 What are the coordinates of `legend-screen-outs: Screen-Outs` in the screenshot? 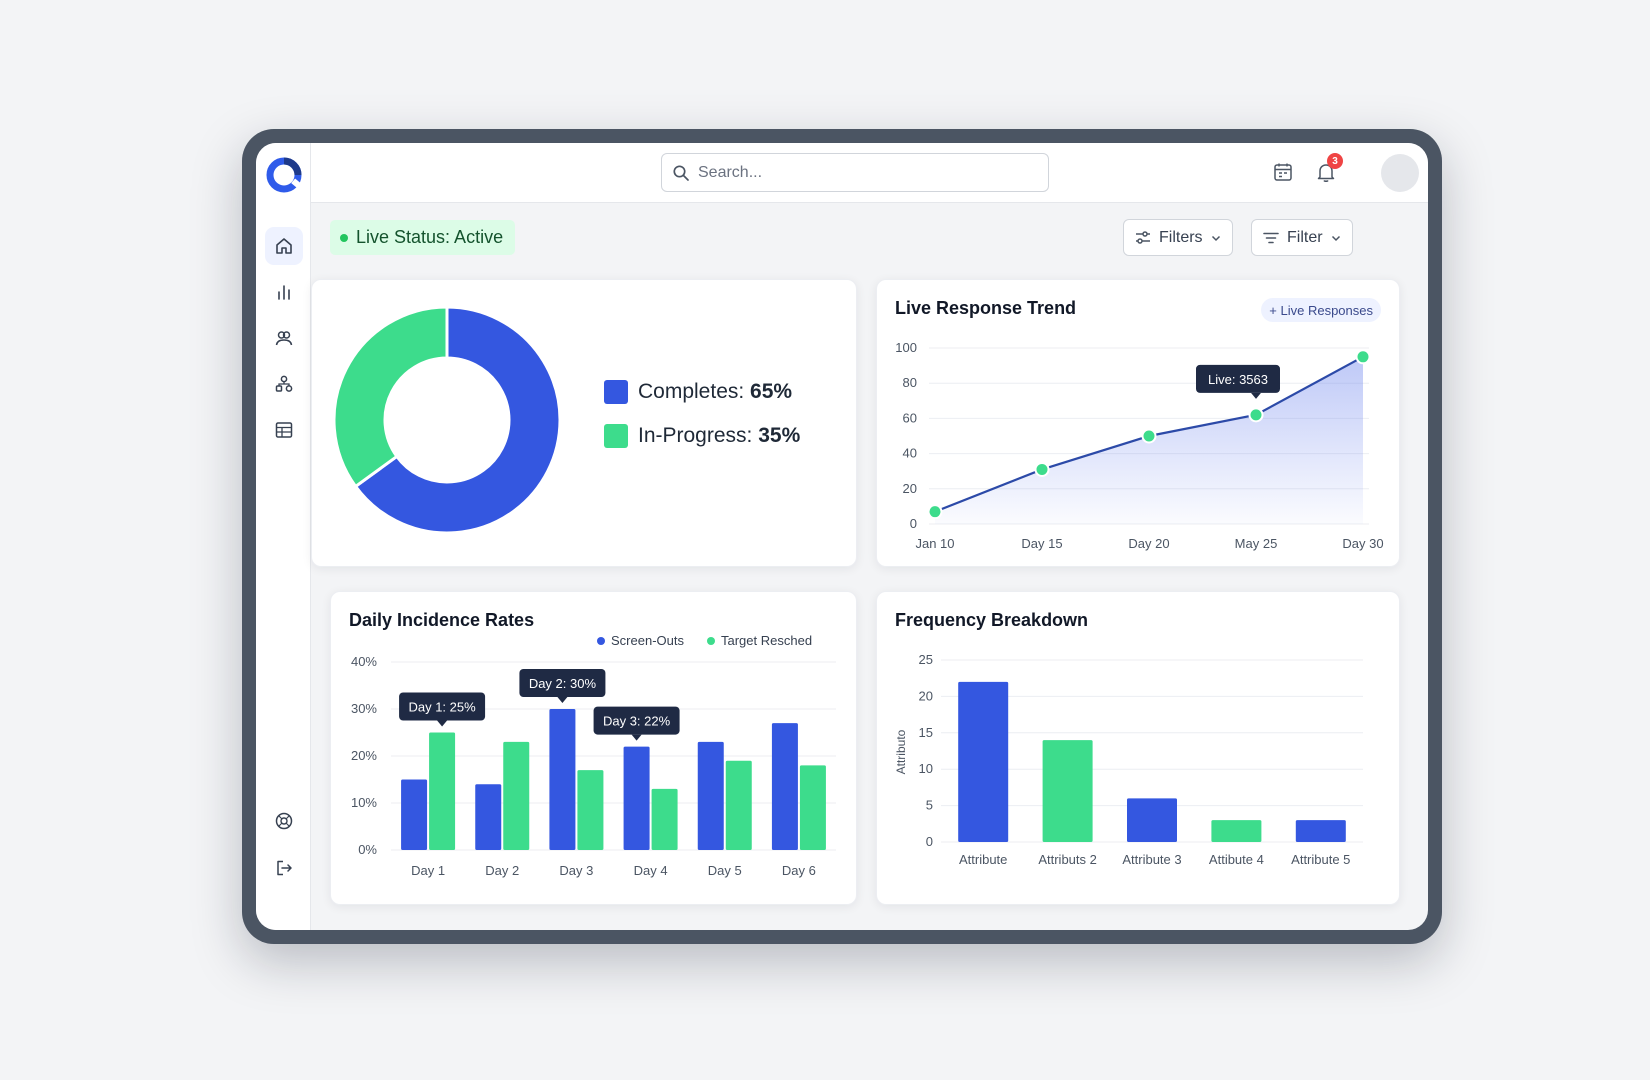 It's located at (640, 640).